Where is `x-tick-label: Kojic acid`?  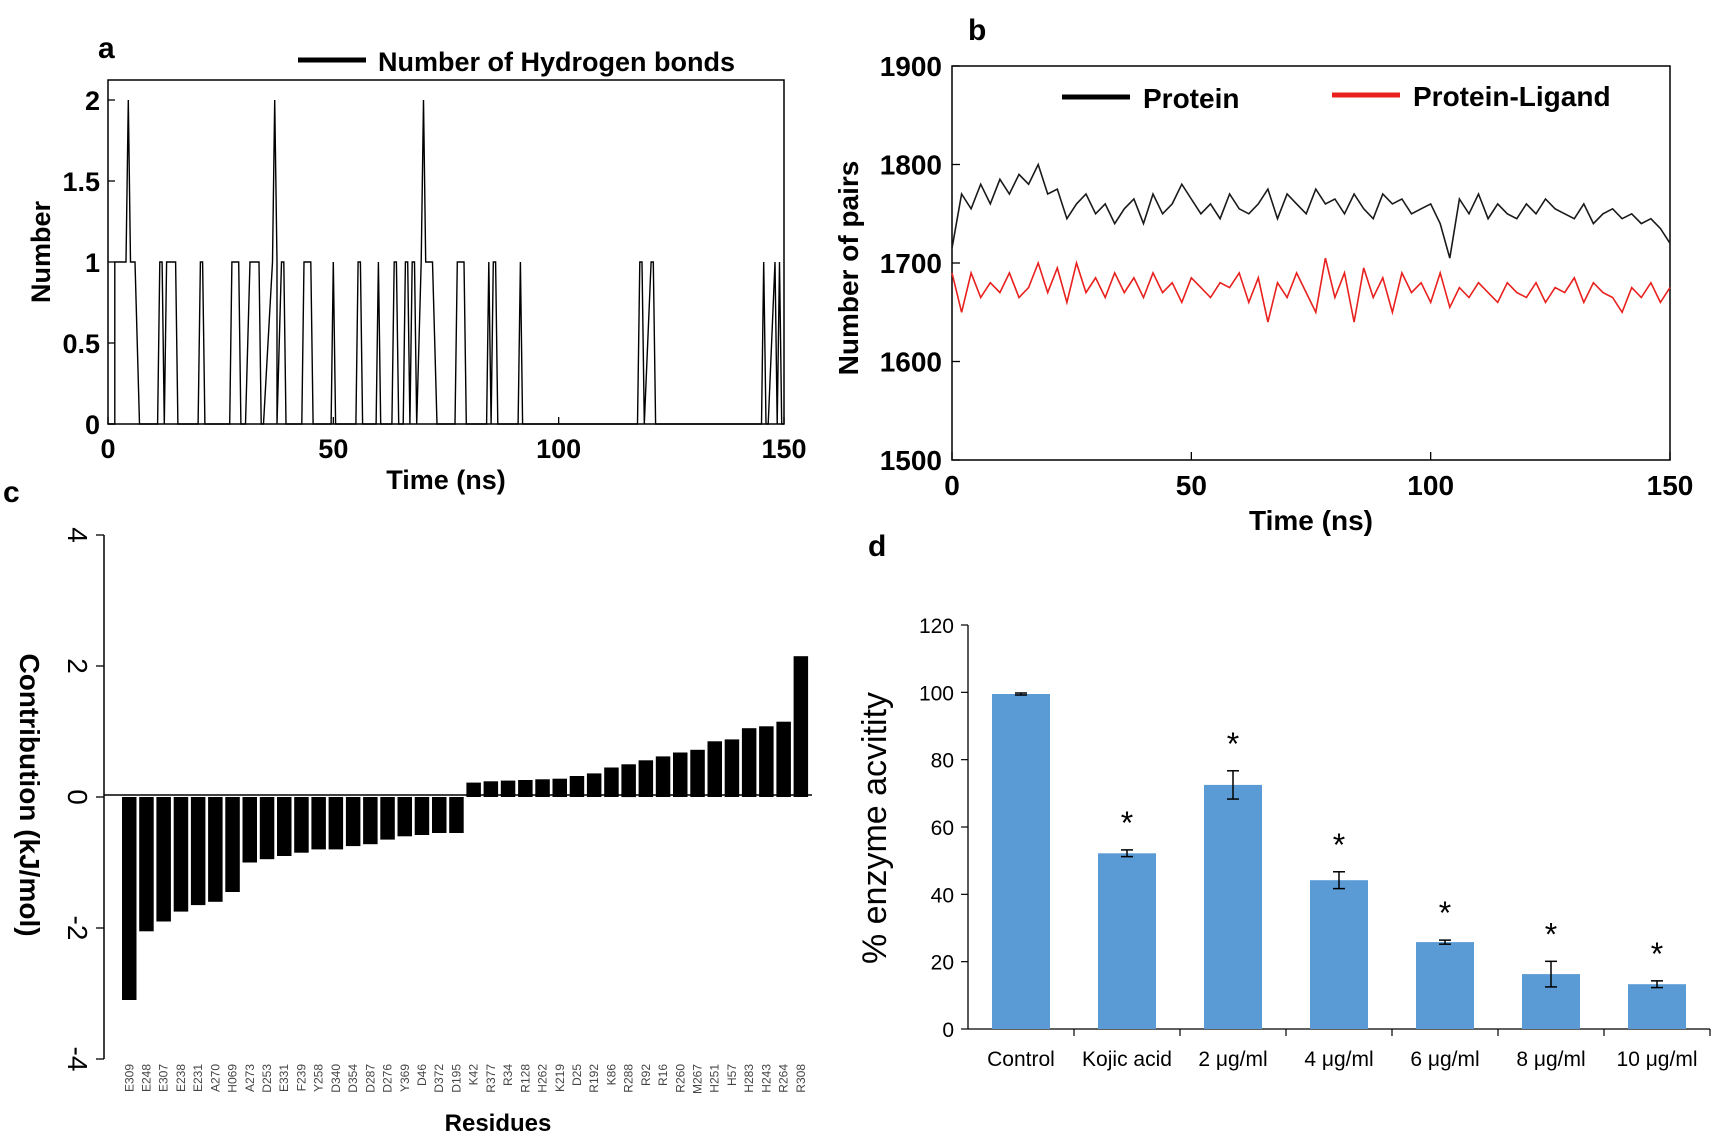
x-tick-label: Kojic acid is located at coordinates (1127, 1059).